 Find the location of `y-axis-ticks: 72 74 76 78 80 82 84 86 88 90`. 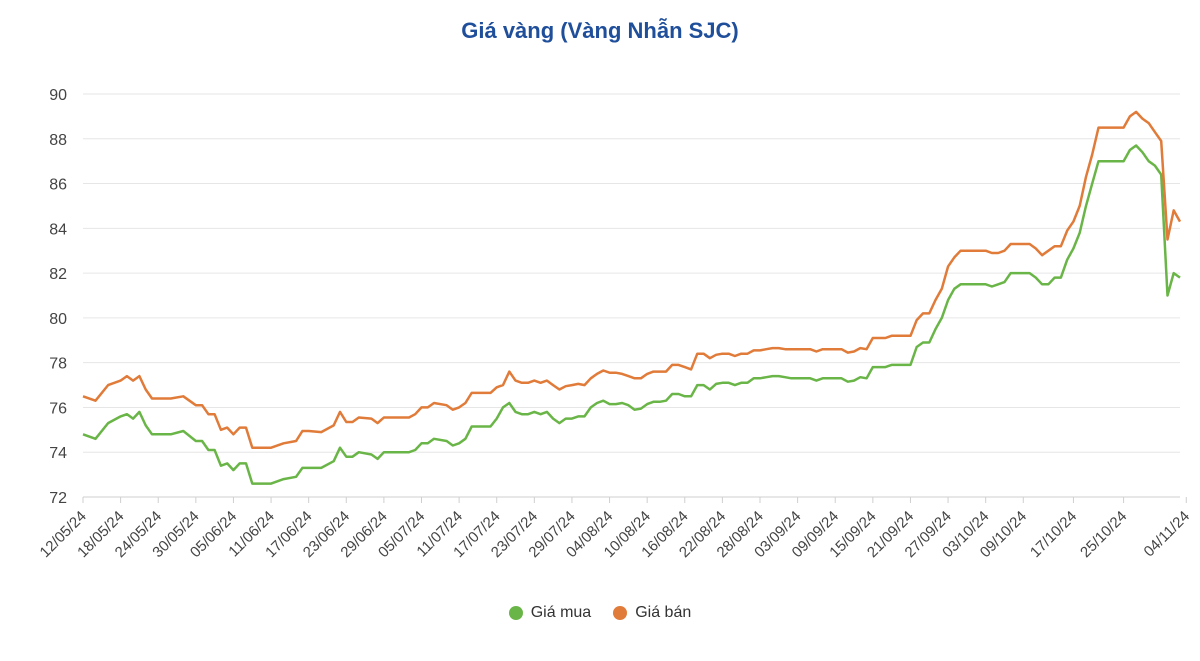

y-axis-ticks: 72 74 76 78 80 82 84 86 88 90 is located at coordinates (58, 297).